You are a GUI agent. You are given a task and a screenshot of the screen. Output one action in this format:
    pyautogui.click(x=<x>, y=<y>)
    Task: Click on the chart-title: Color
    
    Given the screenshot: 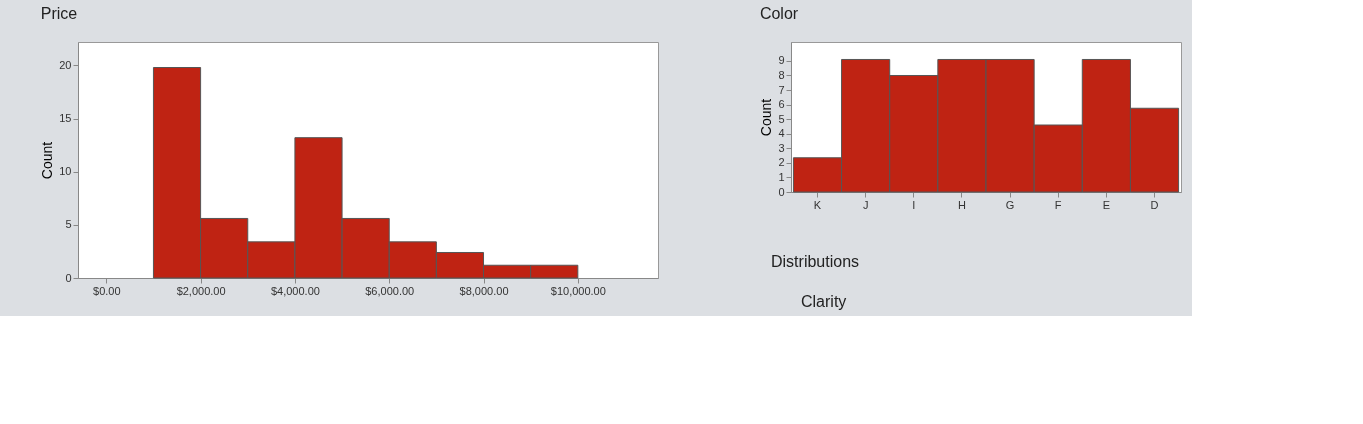 What is the action you would take?
    pyautogui.click(x=779, y=13)
    